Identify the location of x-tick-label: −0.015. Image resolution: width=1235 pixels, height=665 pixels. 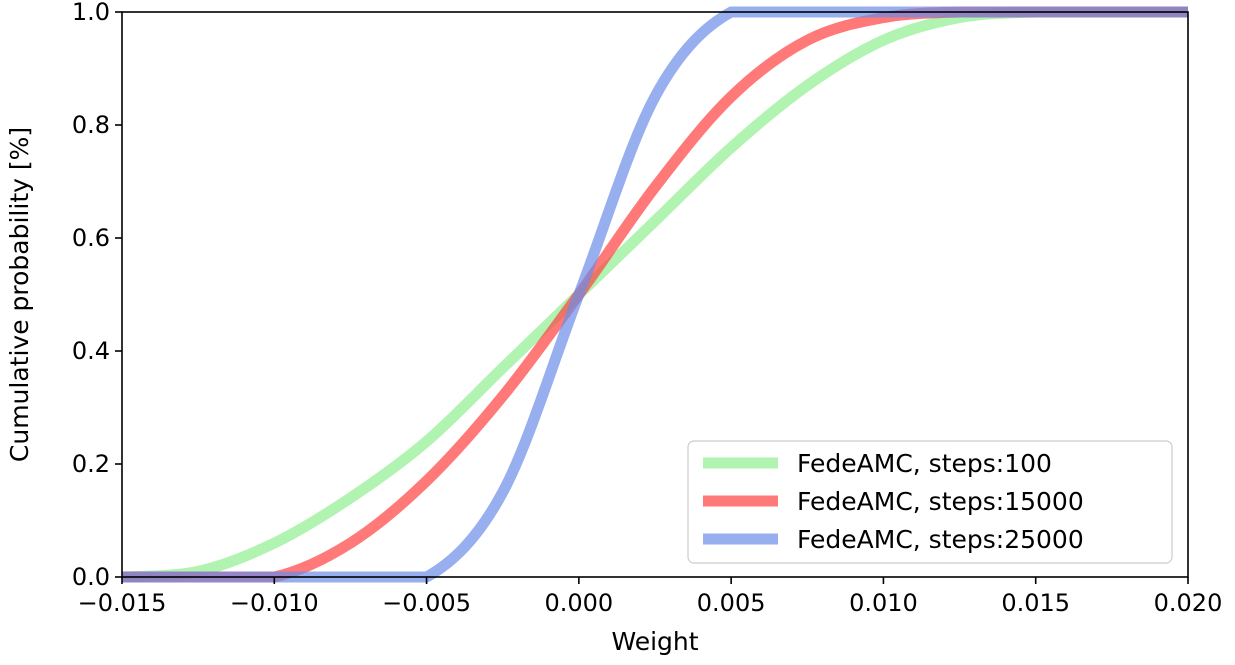
(122, 603).